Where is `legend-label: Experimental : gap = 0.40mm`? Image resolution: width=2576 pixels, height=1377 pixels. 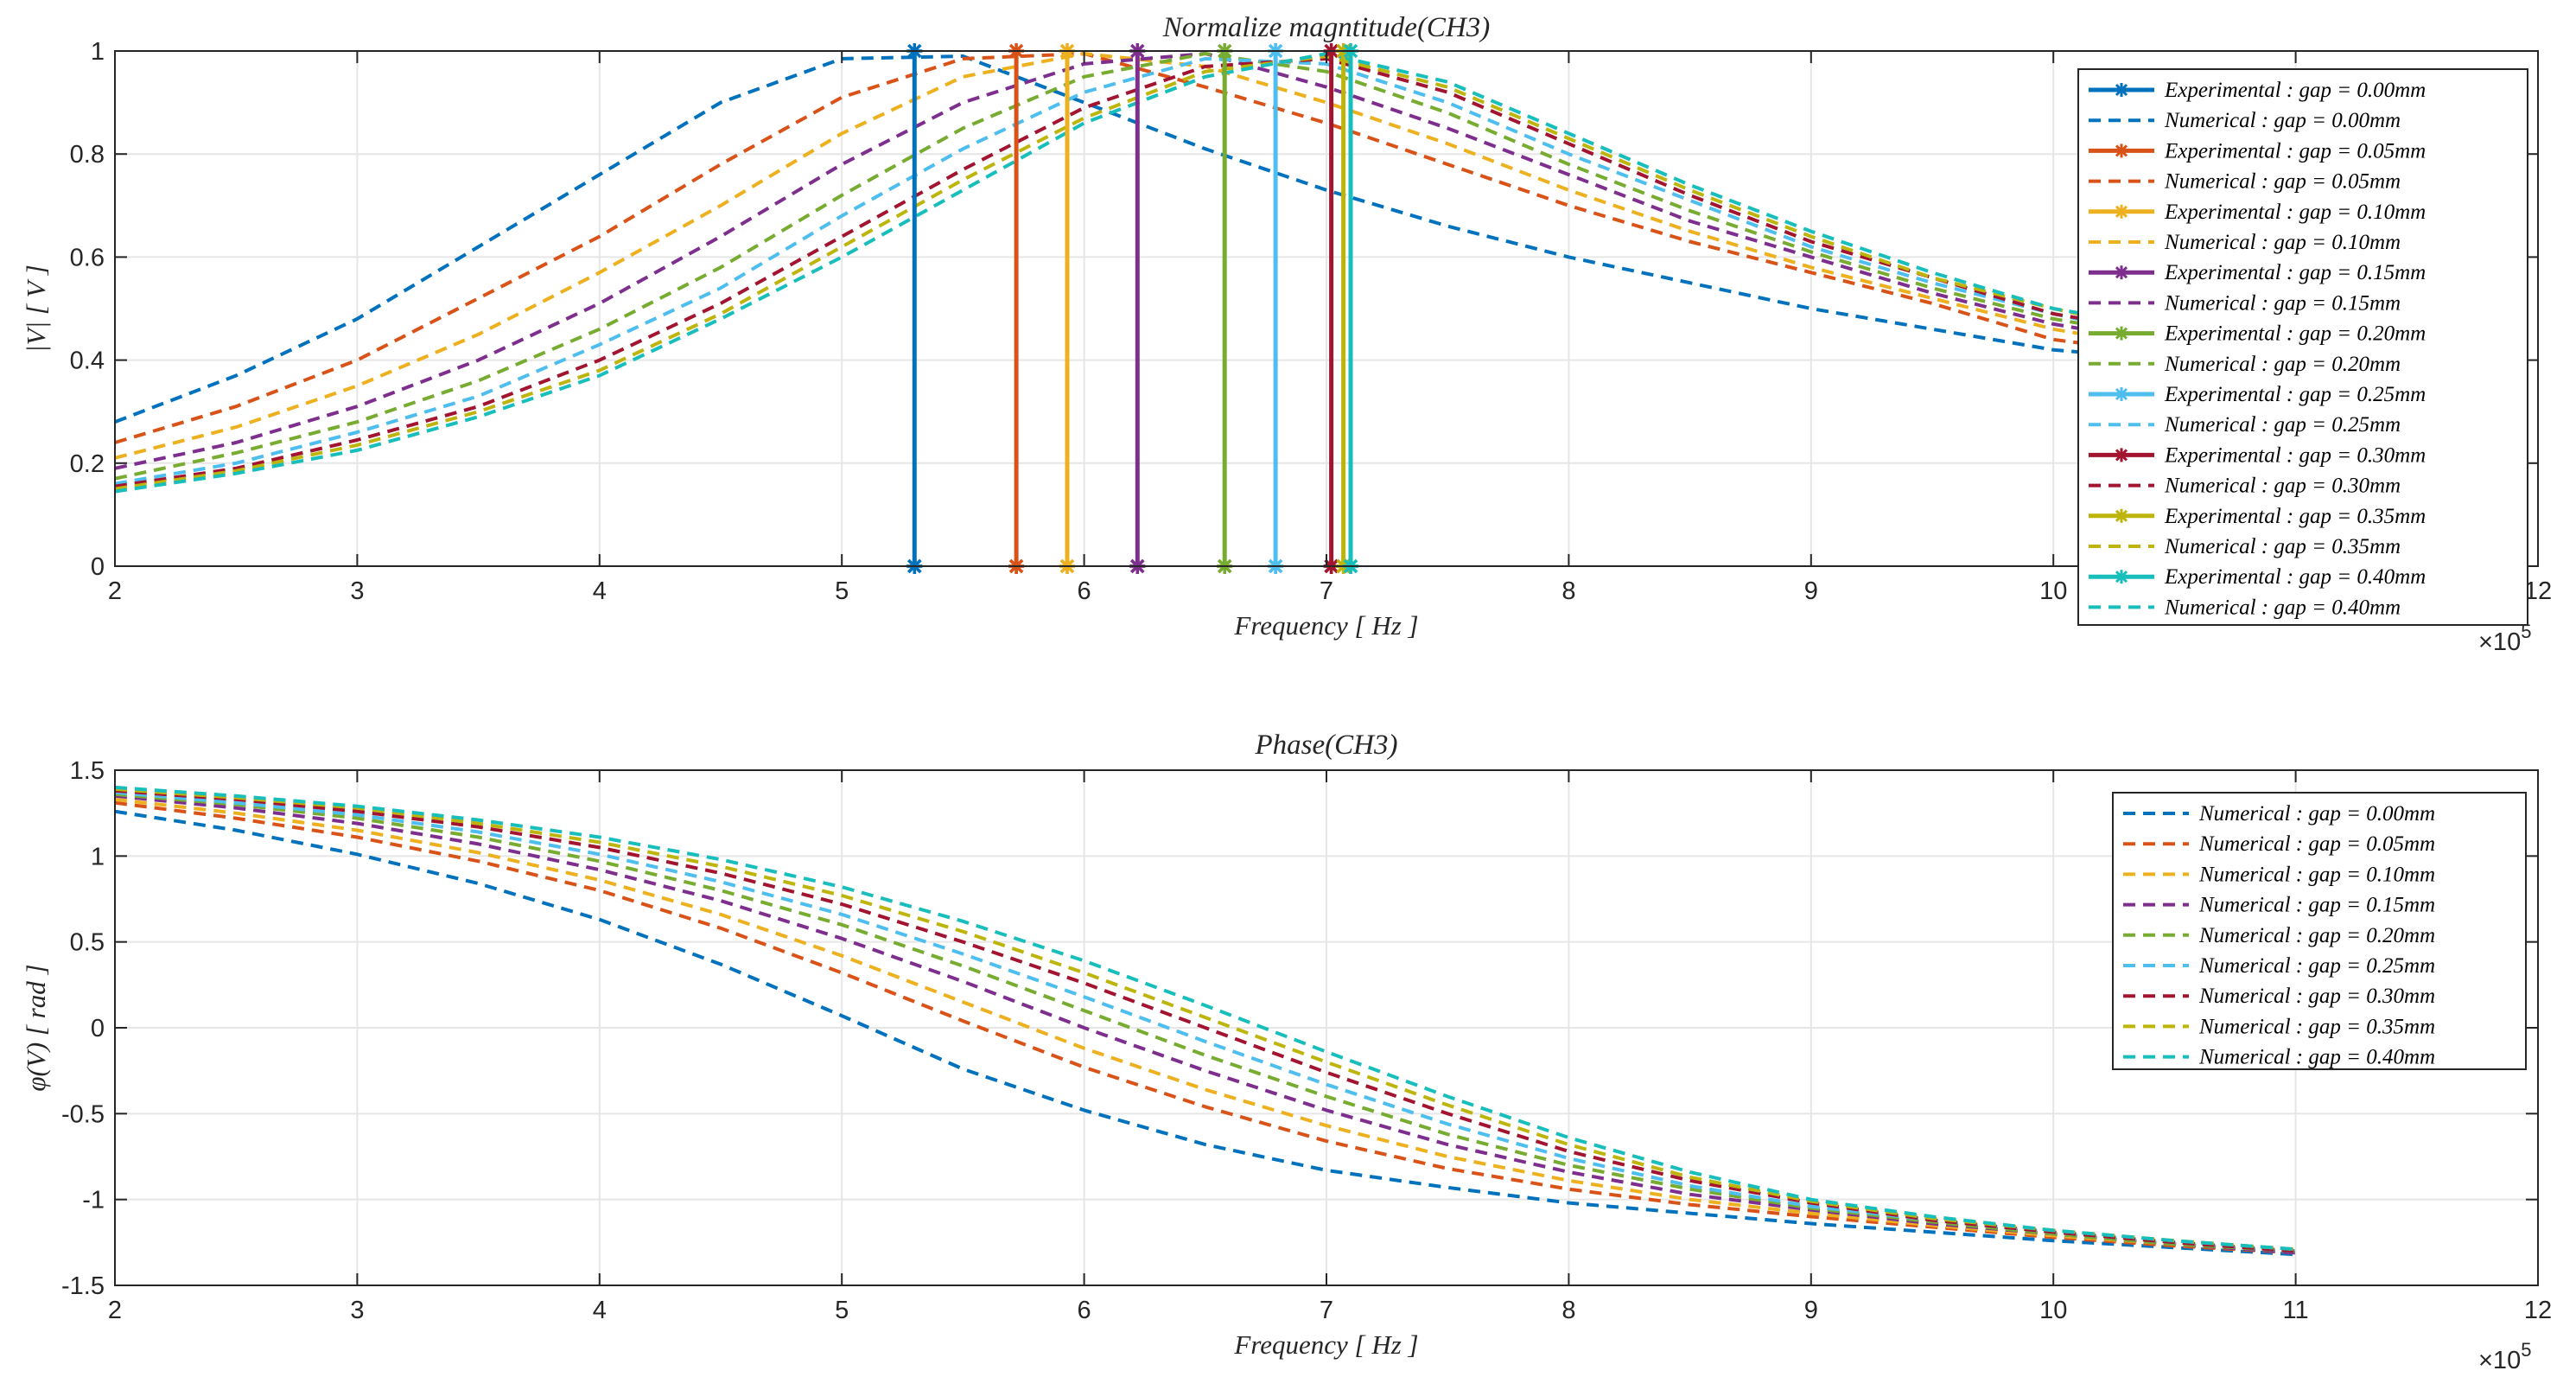
legend-label: Experimental : gap = 0.40mm is located at coordinates (2295, 577).